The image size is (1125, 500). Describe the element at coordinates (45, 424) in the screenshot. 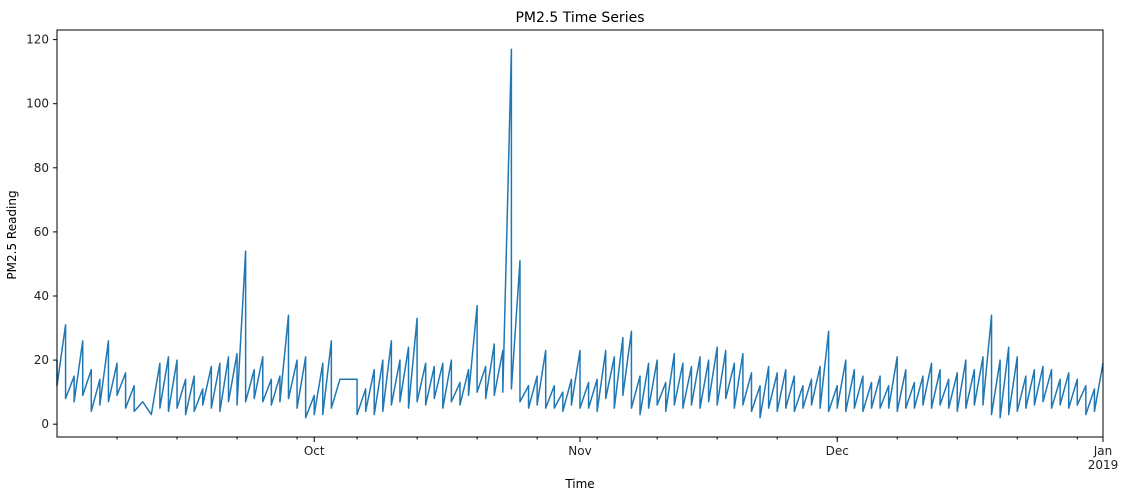

I see `y-tick-label: 0` at that location.